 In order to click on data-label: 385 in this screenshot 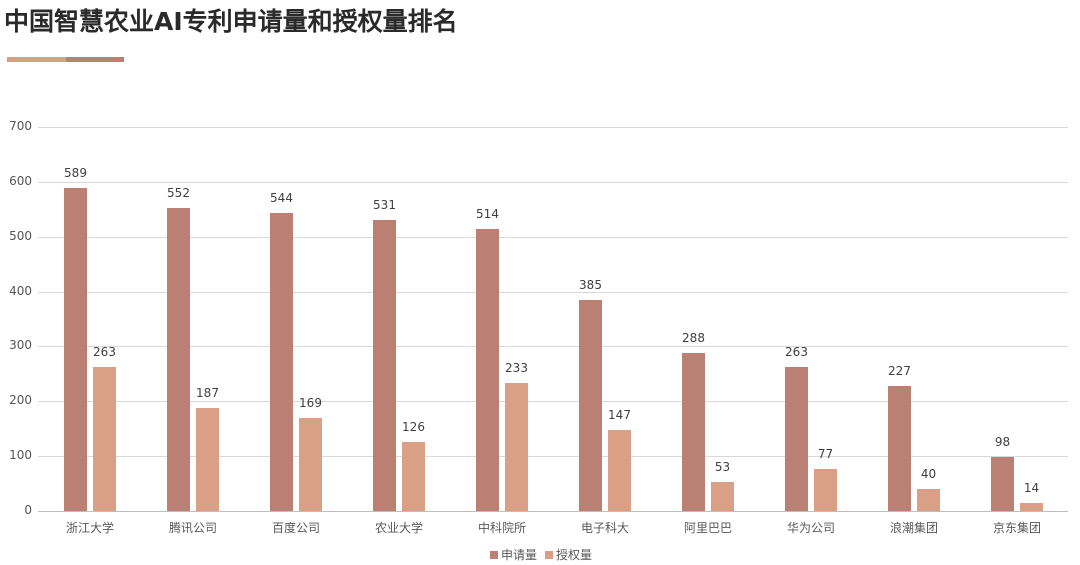, I will do `click(590, 284)`.